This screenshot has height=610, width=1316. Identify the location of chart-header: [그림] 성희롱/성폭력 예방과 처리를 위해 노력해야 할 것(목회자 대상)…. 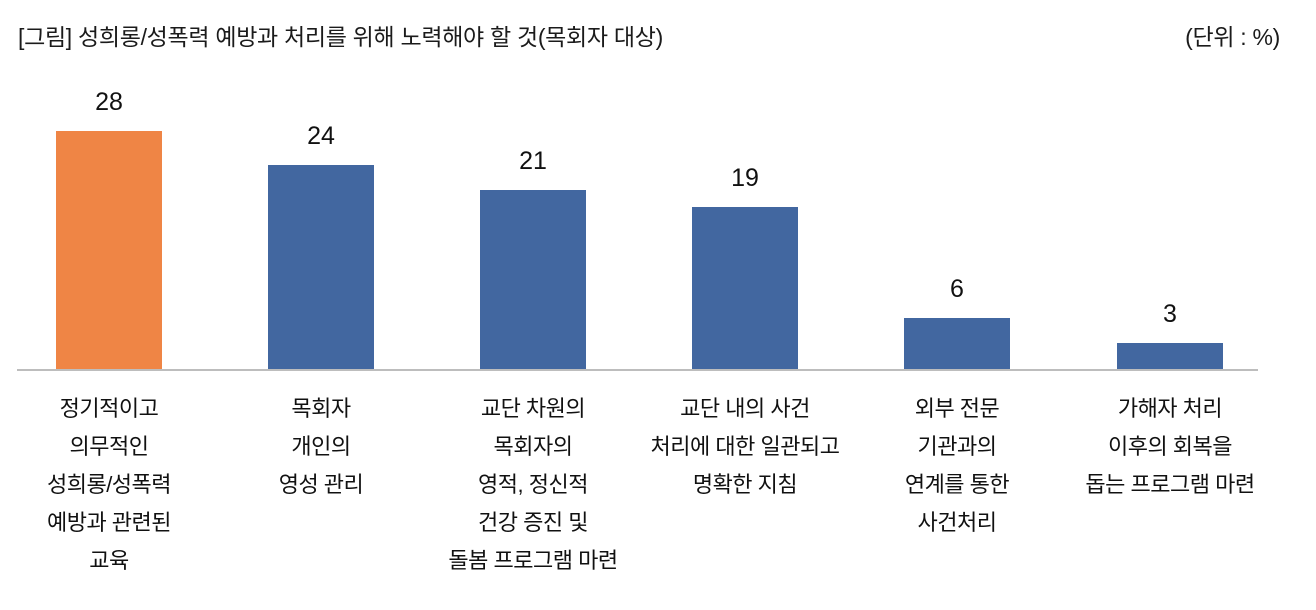
(649, 35).